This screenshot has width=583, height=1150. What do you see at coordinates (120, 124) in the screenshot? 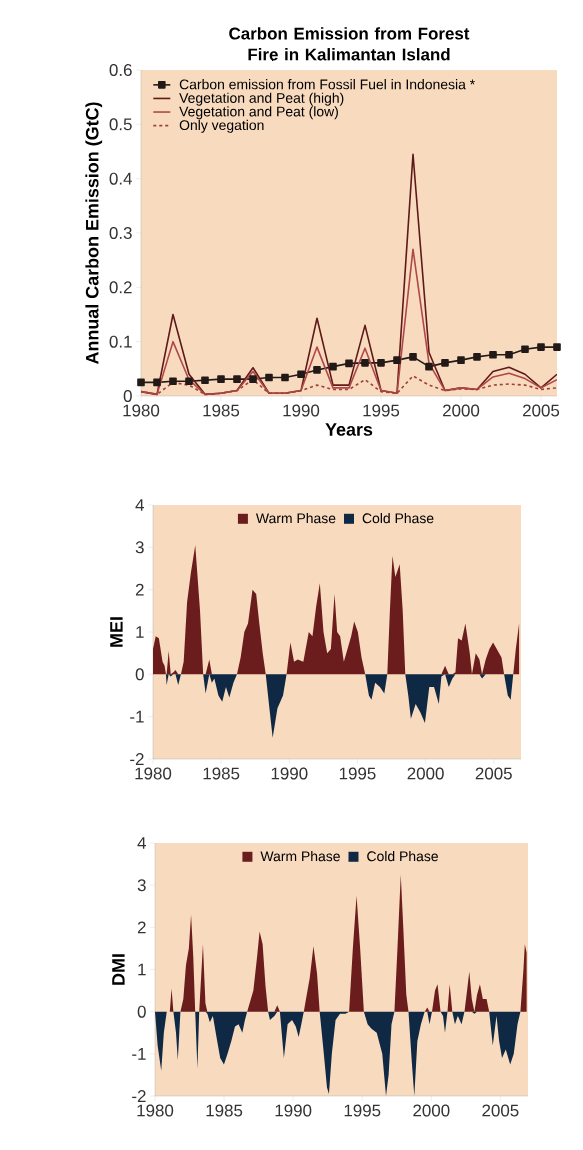
I see `y-tick-label: 0.5` at bounding box center [120, 124].